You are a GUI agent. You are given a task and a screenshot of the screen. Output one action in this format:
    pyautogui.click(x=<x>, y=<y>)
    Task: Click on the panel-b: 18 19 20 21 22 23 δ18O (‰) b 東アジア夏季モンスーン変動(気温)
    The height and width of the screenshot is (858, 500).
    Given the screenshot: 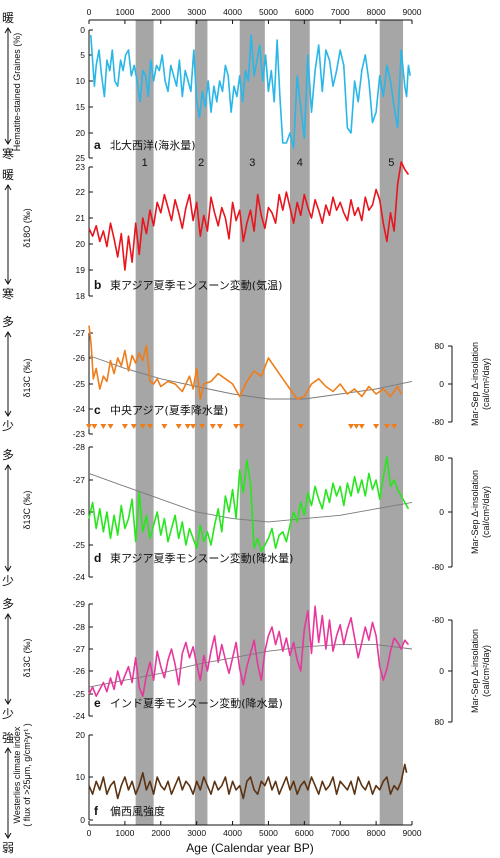 What is the action you would take?
    pyautogui.click(x=216, y=231)
    